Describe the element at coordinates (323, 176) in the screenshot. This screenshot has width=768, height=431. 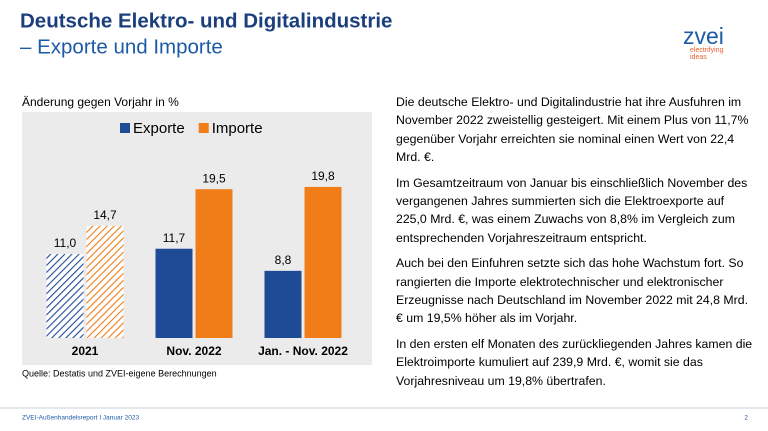
I see `data-label: 19,8` at that location.